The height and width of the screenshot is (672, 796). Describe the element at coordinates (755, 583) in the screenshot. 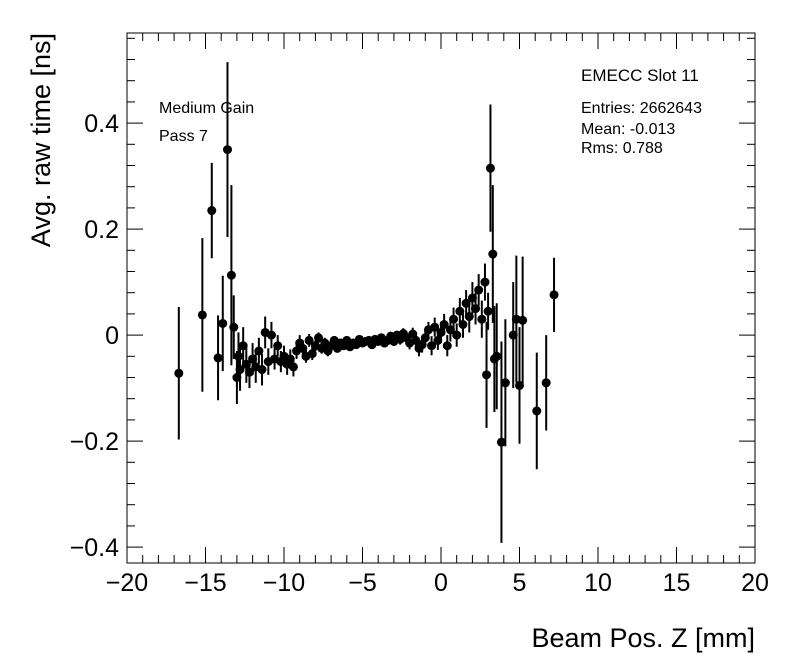

I see `x-tick-label: 20` at that location.